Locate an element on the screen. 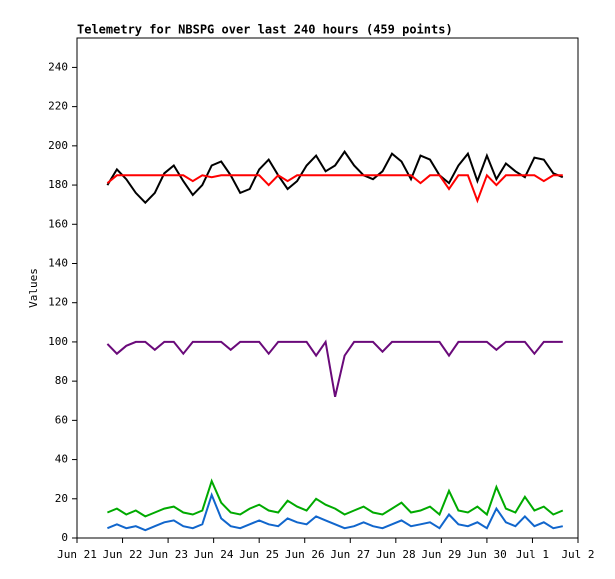 This screenshot has height=579, width=615. y-tick-label: 120 is located at coordinates (58, 302).